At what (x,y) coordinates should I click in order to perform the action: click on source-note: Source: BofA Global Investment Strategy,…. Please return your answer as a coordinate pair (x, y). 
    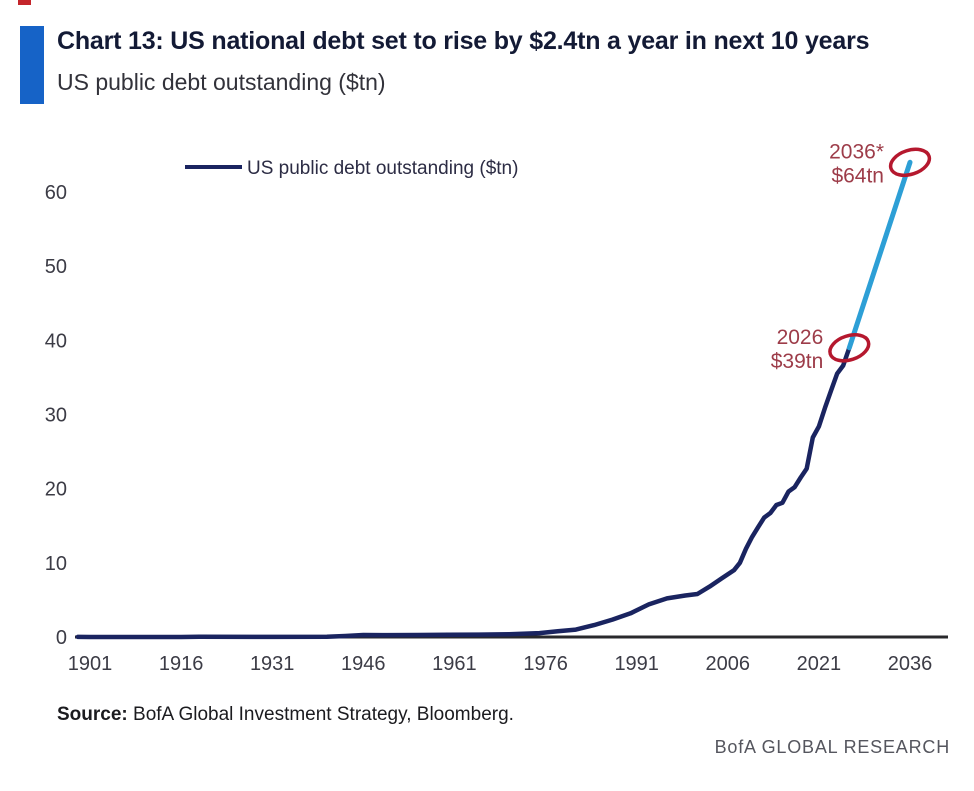
    Looking at the image, I should click on (285, 715).